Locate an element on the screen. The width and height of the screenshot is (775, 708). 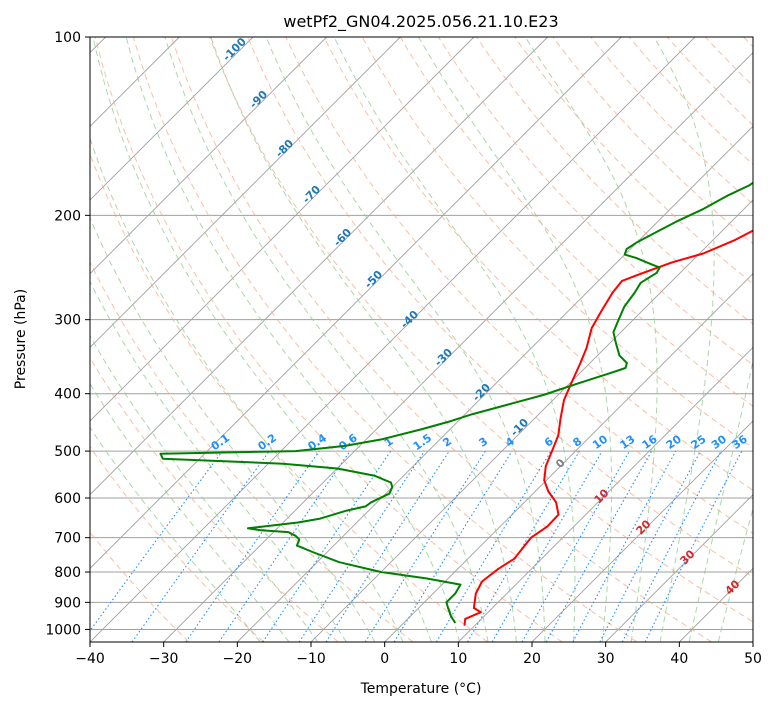
y-axis: 100 200 300 400 500 600 700 800 900 1000 is located at coordinates (67, 334).